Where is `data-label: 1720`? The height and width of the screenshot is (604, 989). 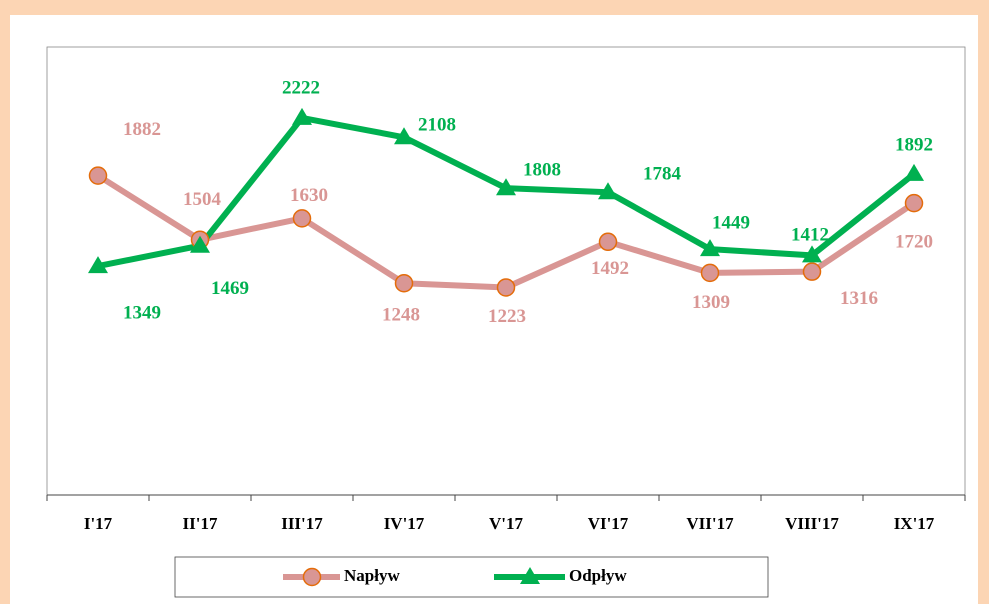 data-label: 1720 is located at coordinates (914, 241).